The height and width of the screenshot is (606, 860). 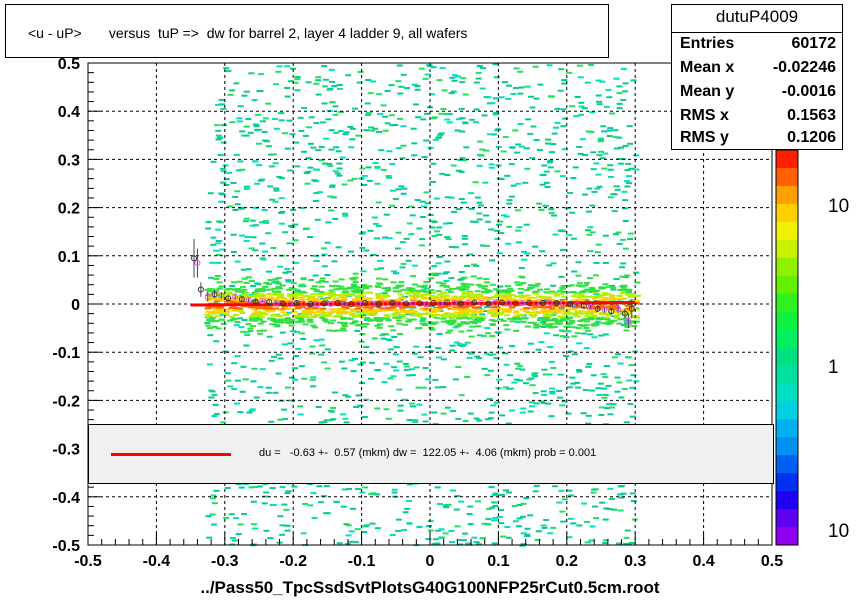 I want to click on profile-point, so click(x=515, y=303).